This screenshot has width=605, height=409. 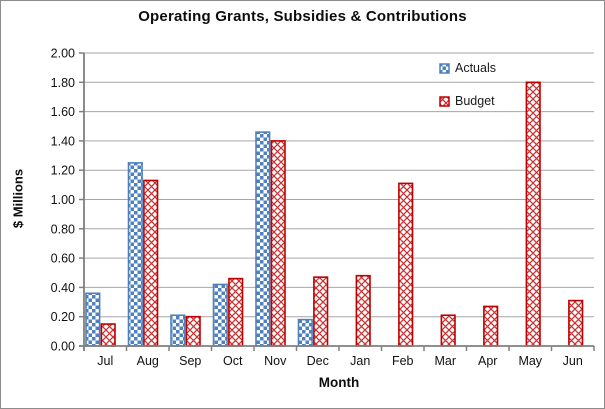 I want to click on legend-label-actuals: Actuals, so click(x=475, y=68).